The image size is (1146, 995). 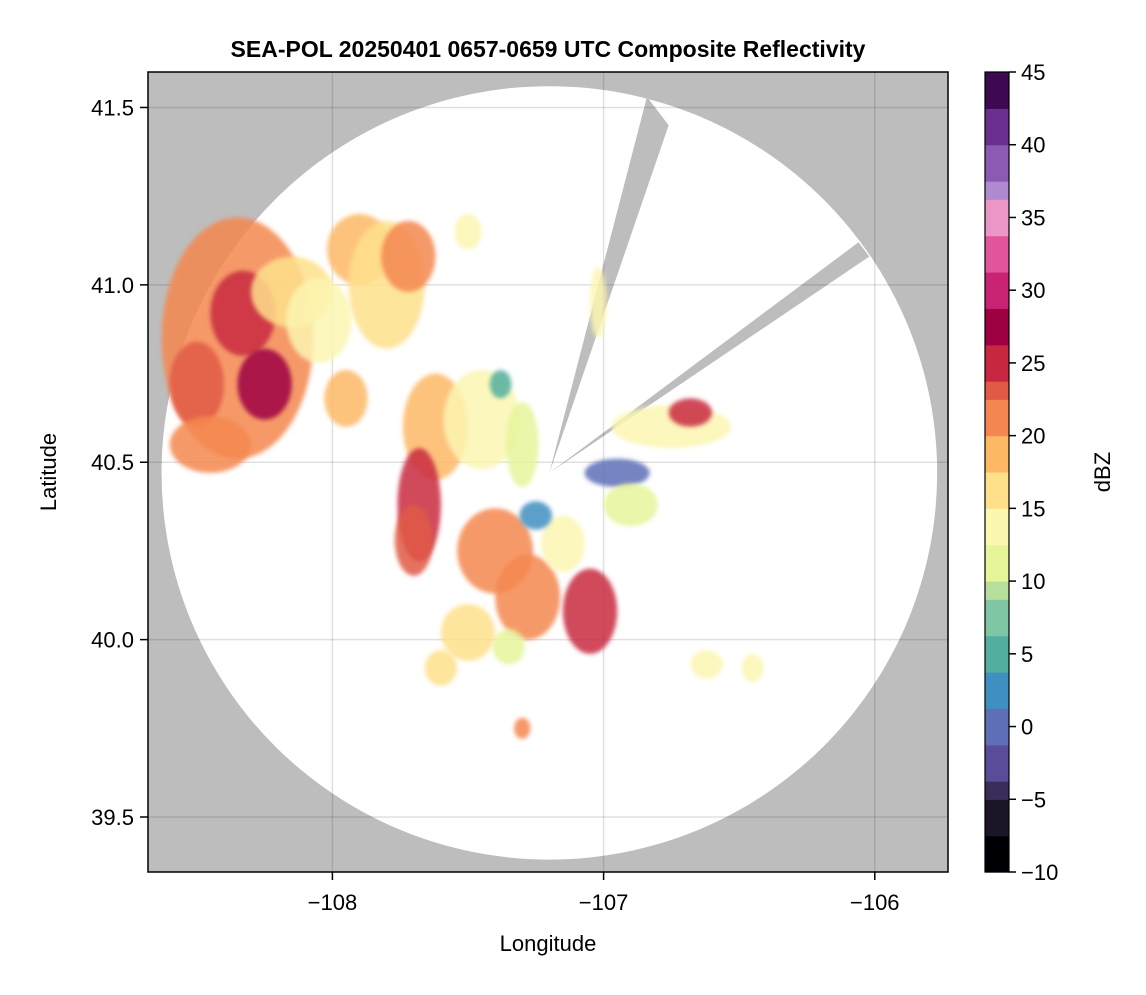 I want to click on colorbar-tick-label: 30, so click(x=1033, y=290).